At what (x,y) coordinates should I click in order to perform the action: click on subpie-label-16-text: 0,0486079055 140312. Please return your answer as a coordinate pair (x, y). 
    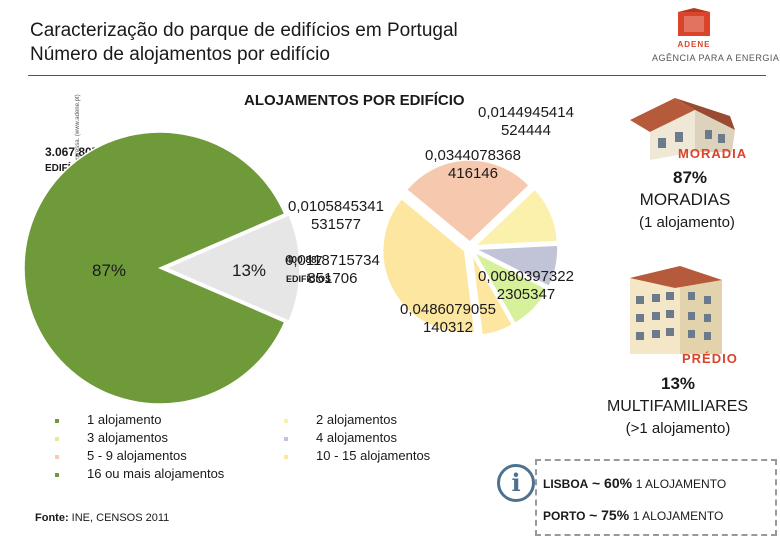
    Looking at the image, I should click on (448, 318).